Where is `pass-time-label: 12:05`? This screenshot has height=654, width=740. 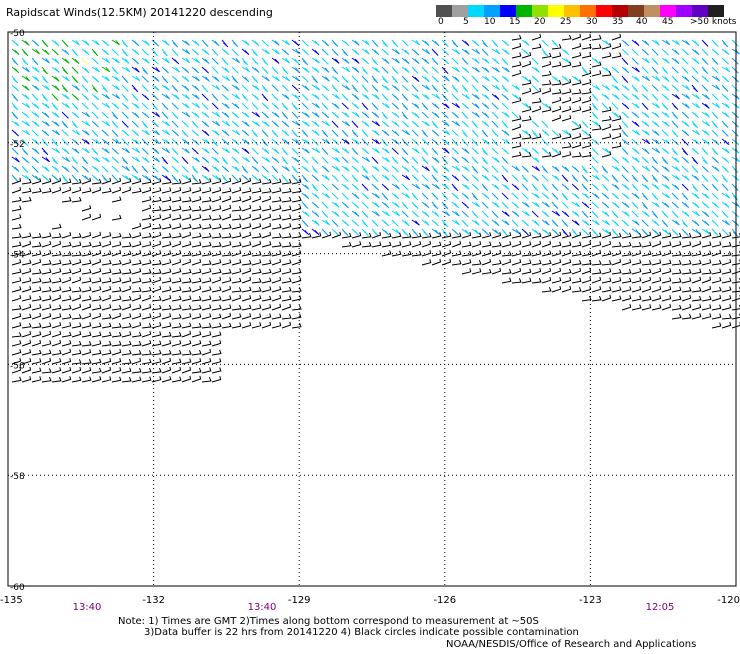
pass-time-label: 12:05 is located at coordinates (660, 607).